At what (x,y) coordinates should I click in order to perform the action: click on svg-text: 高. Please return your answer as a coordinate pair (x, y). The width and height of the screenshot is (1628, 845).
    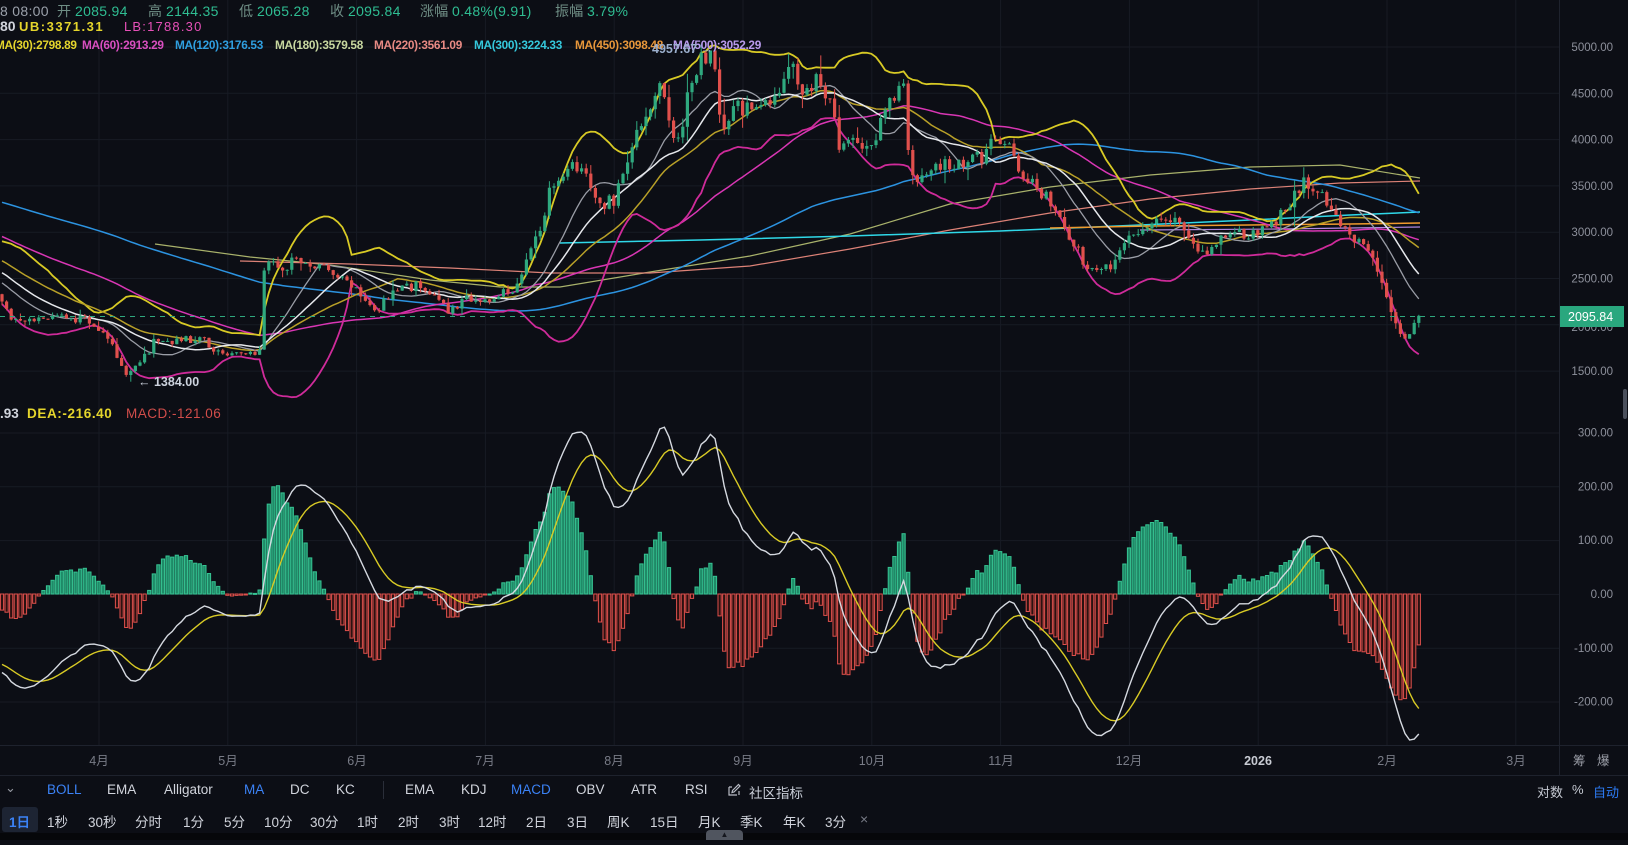
    Looking at the image, I should click on (155, 11).